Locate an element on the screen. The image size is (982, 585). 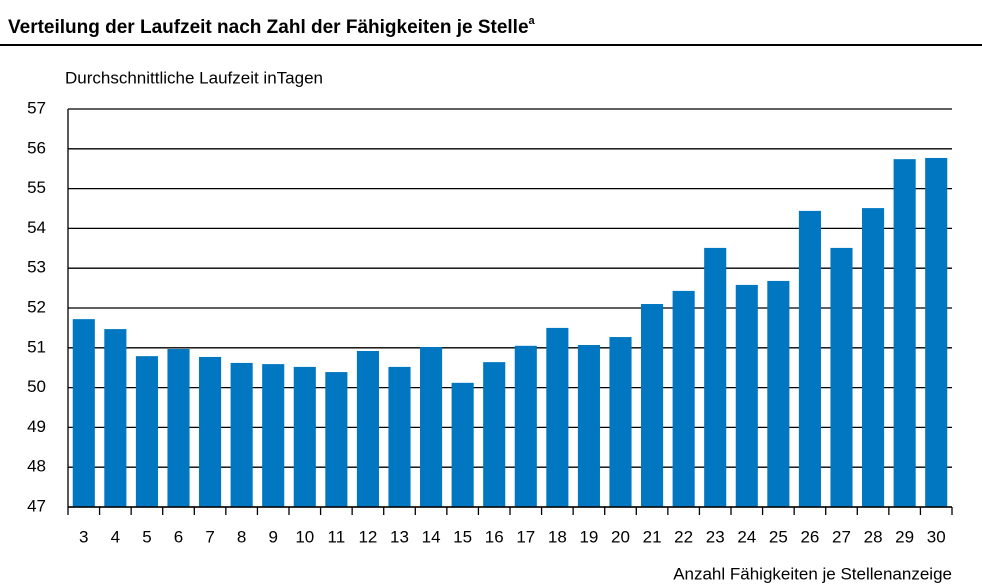
x-tick-label: 9 is located at coordinates (272, 536).